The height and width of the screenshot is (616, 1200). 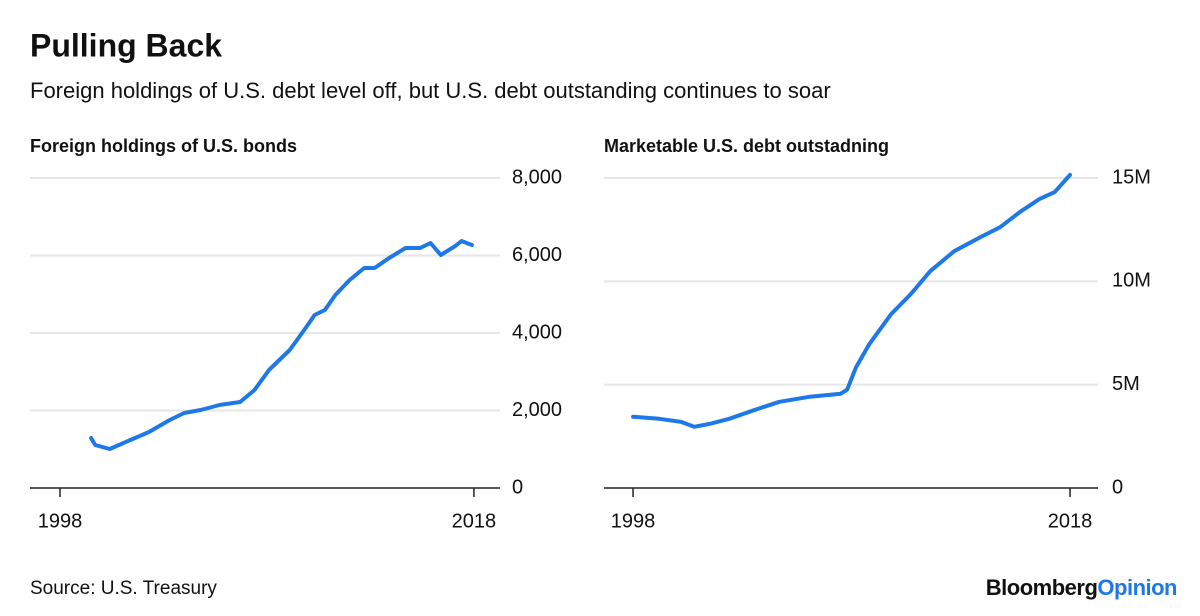 I want to click on y-tick-label: 4,000, so click(x=537, y=332).